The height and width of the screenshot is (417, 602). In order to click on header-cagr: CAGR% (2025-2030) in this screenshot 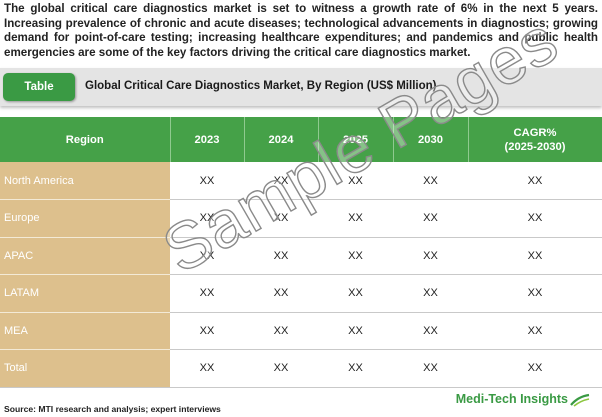, I will do `click(534, 139)`.